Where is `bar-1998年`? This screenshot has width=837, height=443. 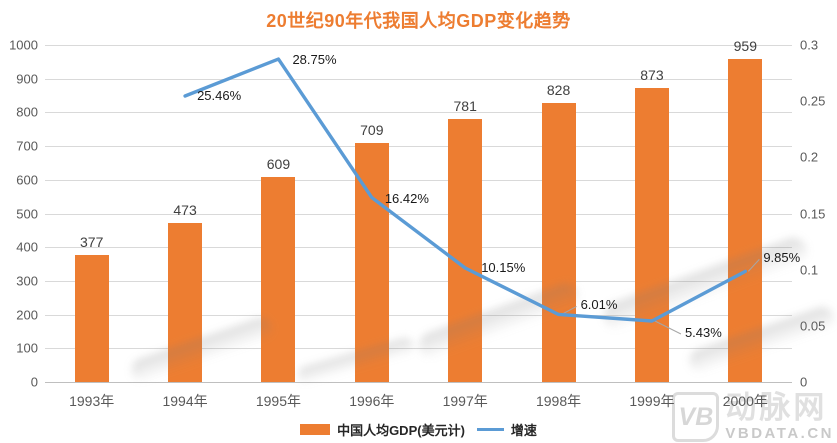
bar-1998年 is located at coordinates (558, 242).